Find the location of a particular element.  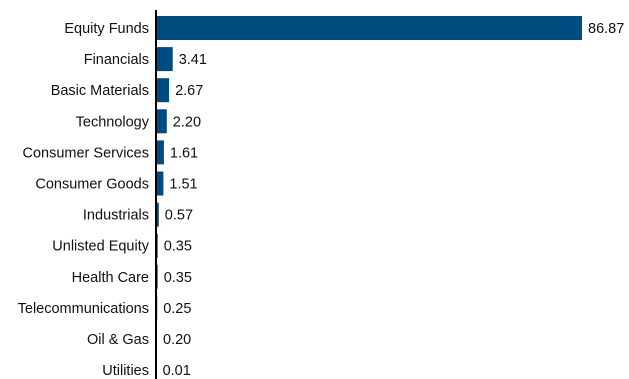

category-label-consumer-services: Consumer Services is located at coordinates (85, 153).